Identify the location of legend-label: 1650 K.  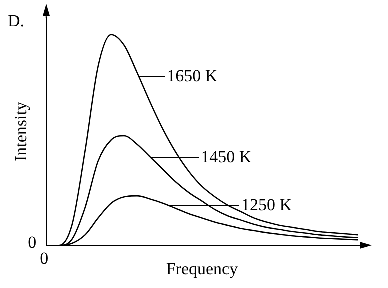
(192, 76).